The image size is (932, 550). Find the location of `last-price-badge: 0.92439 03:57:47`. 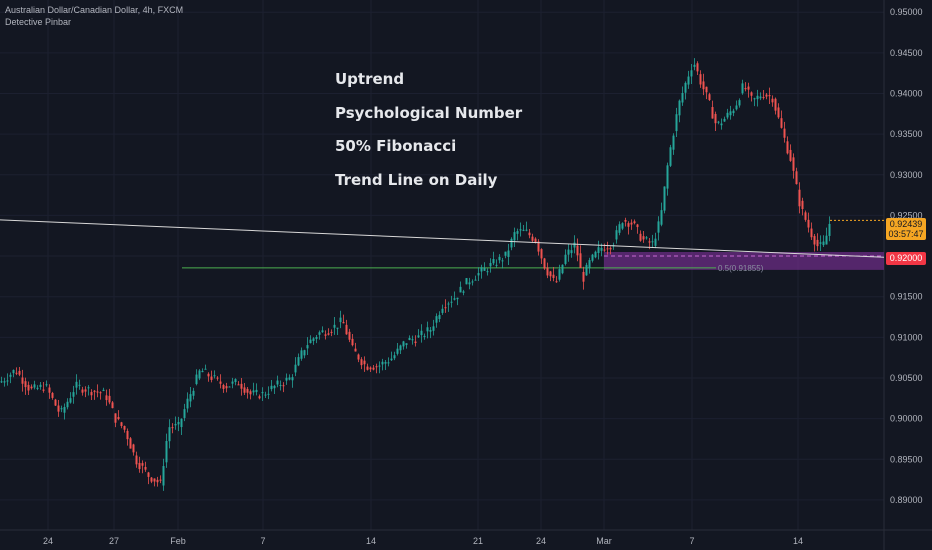

last-price-badge: 0.92439 03:57:47 is located at coordinates (906, 229).